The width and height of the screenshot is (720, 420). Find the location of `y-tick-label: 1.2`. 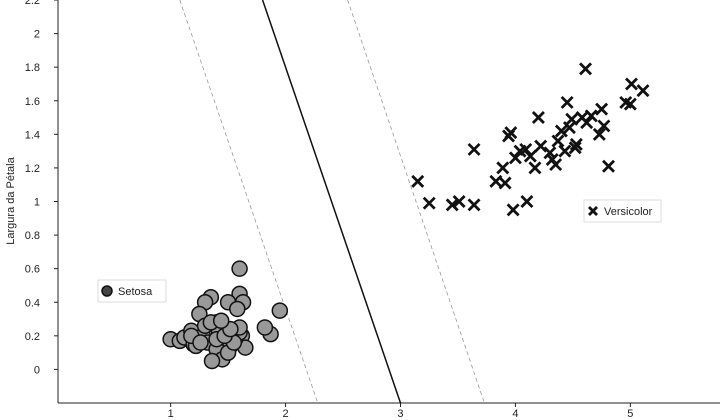

y-tick-label: 1.2 is located at coordinates (32, 169).